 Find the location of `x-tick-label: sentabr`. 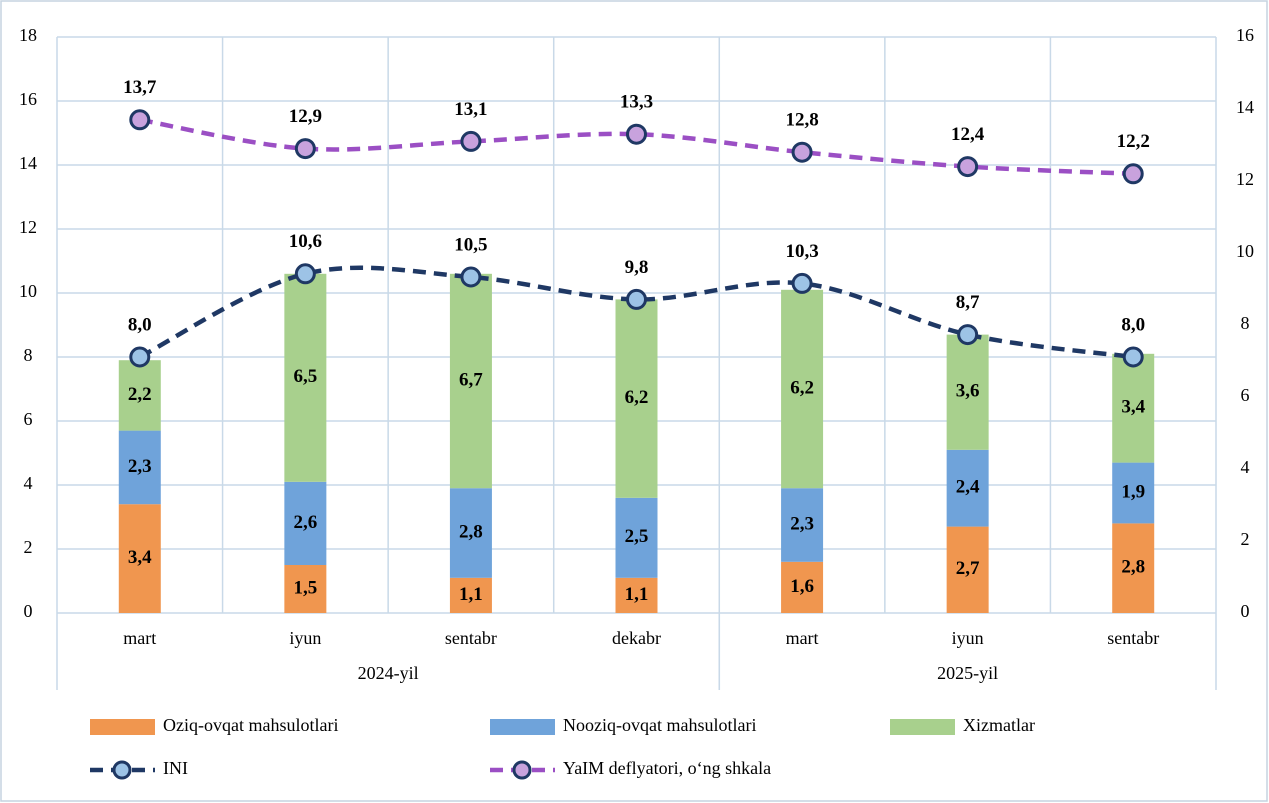

x-tick-label: sentabr is located at coordinates (471, 638).